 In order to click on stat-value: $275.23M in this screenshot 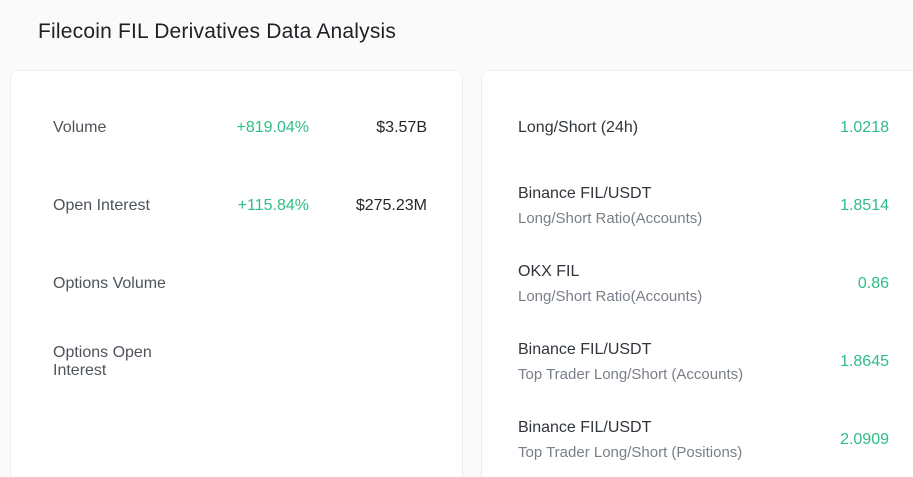, I will do `click(391, 205)`.